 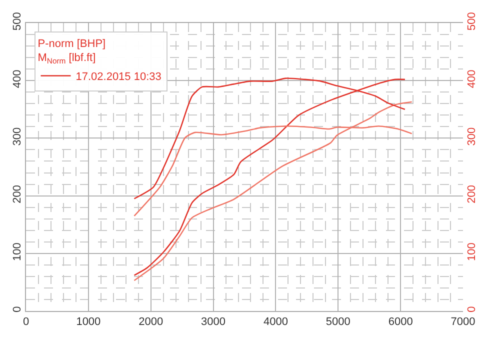 What do you see at coordinates (18, 21) in the screenshot?
I see `y-tick-label: 500` at bounding box center [18, 21].